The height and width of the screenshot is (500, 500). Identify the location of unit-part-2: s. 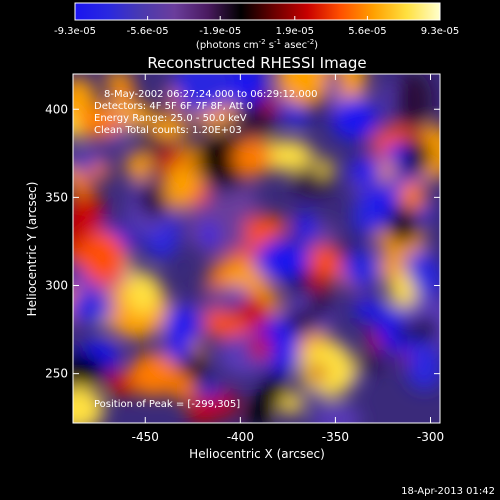
(270, 45).